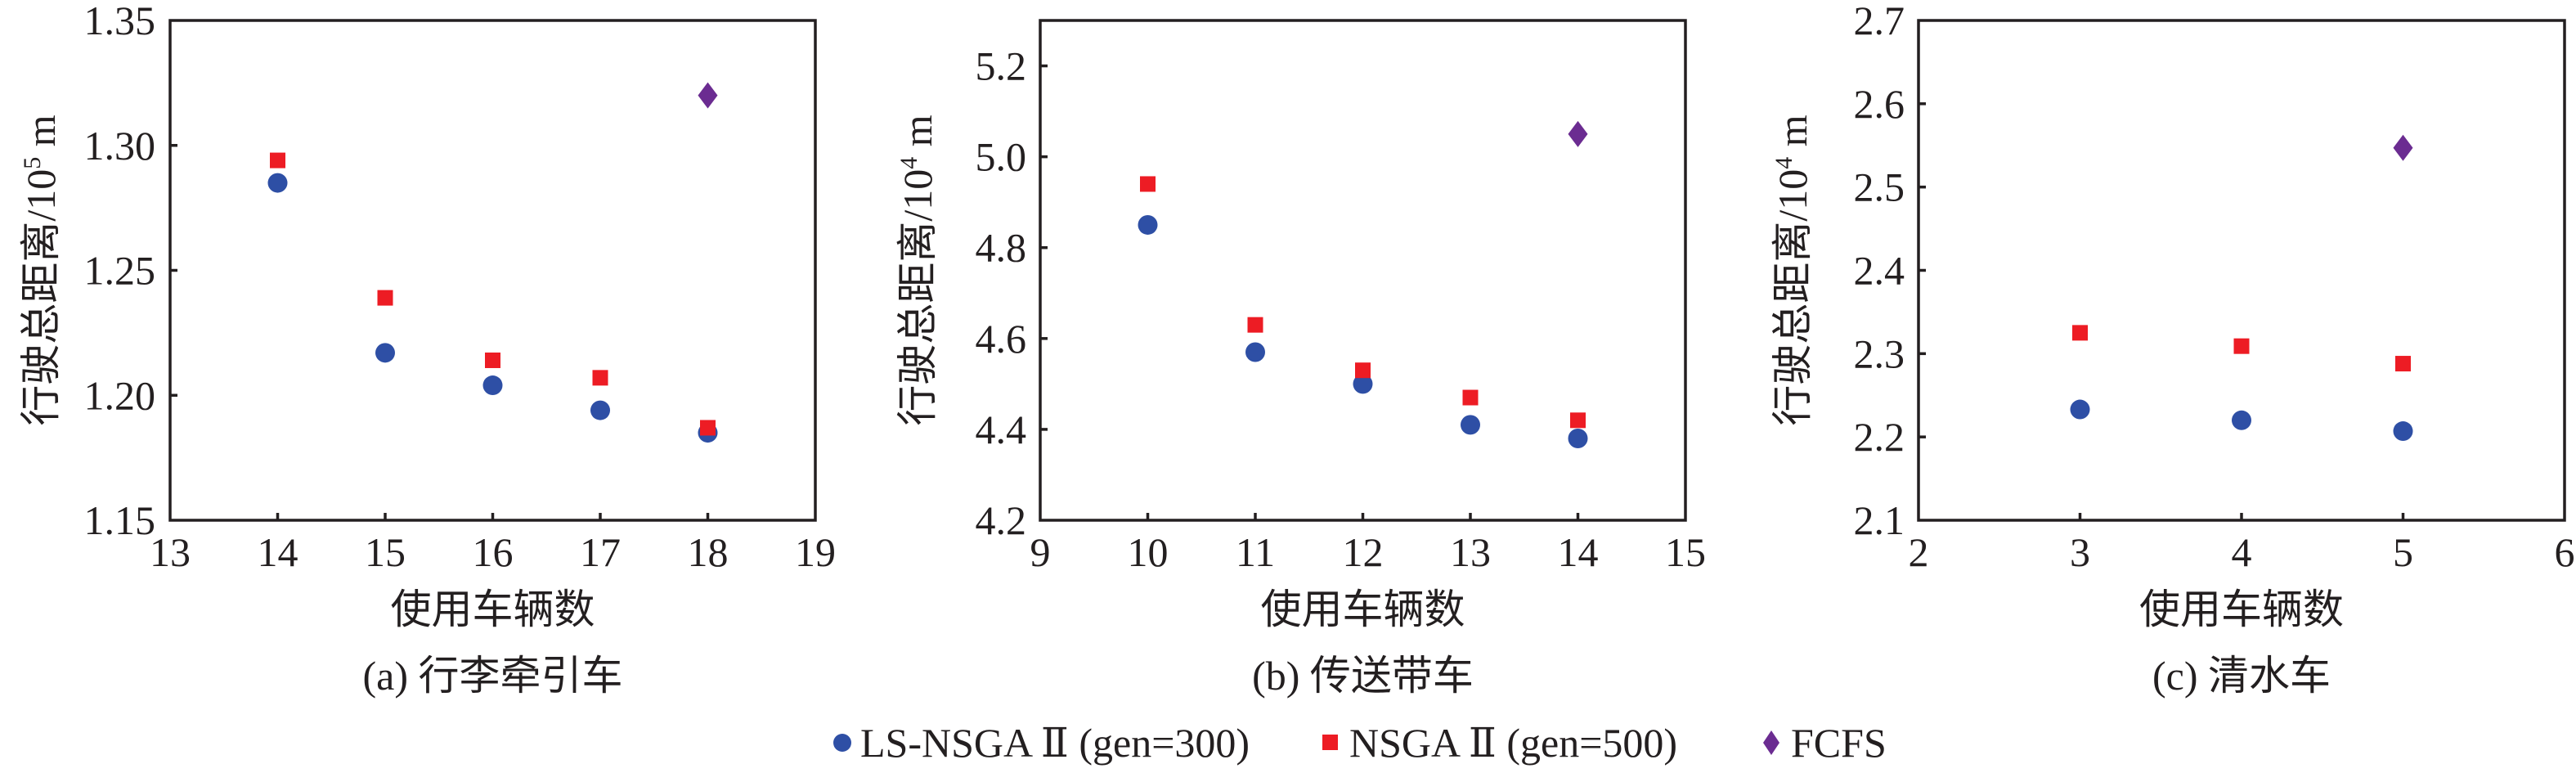 The width and height of the screenshot is (2576, 773). I want to click on legend-square-marker, so click(1330, 743).